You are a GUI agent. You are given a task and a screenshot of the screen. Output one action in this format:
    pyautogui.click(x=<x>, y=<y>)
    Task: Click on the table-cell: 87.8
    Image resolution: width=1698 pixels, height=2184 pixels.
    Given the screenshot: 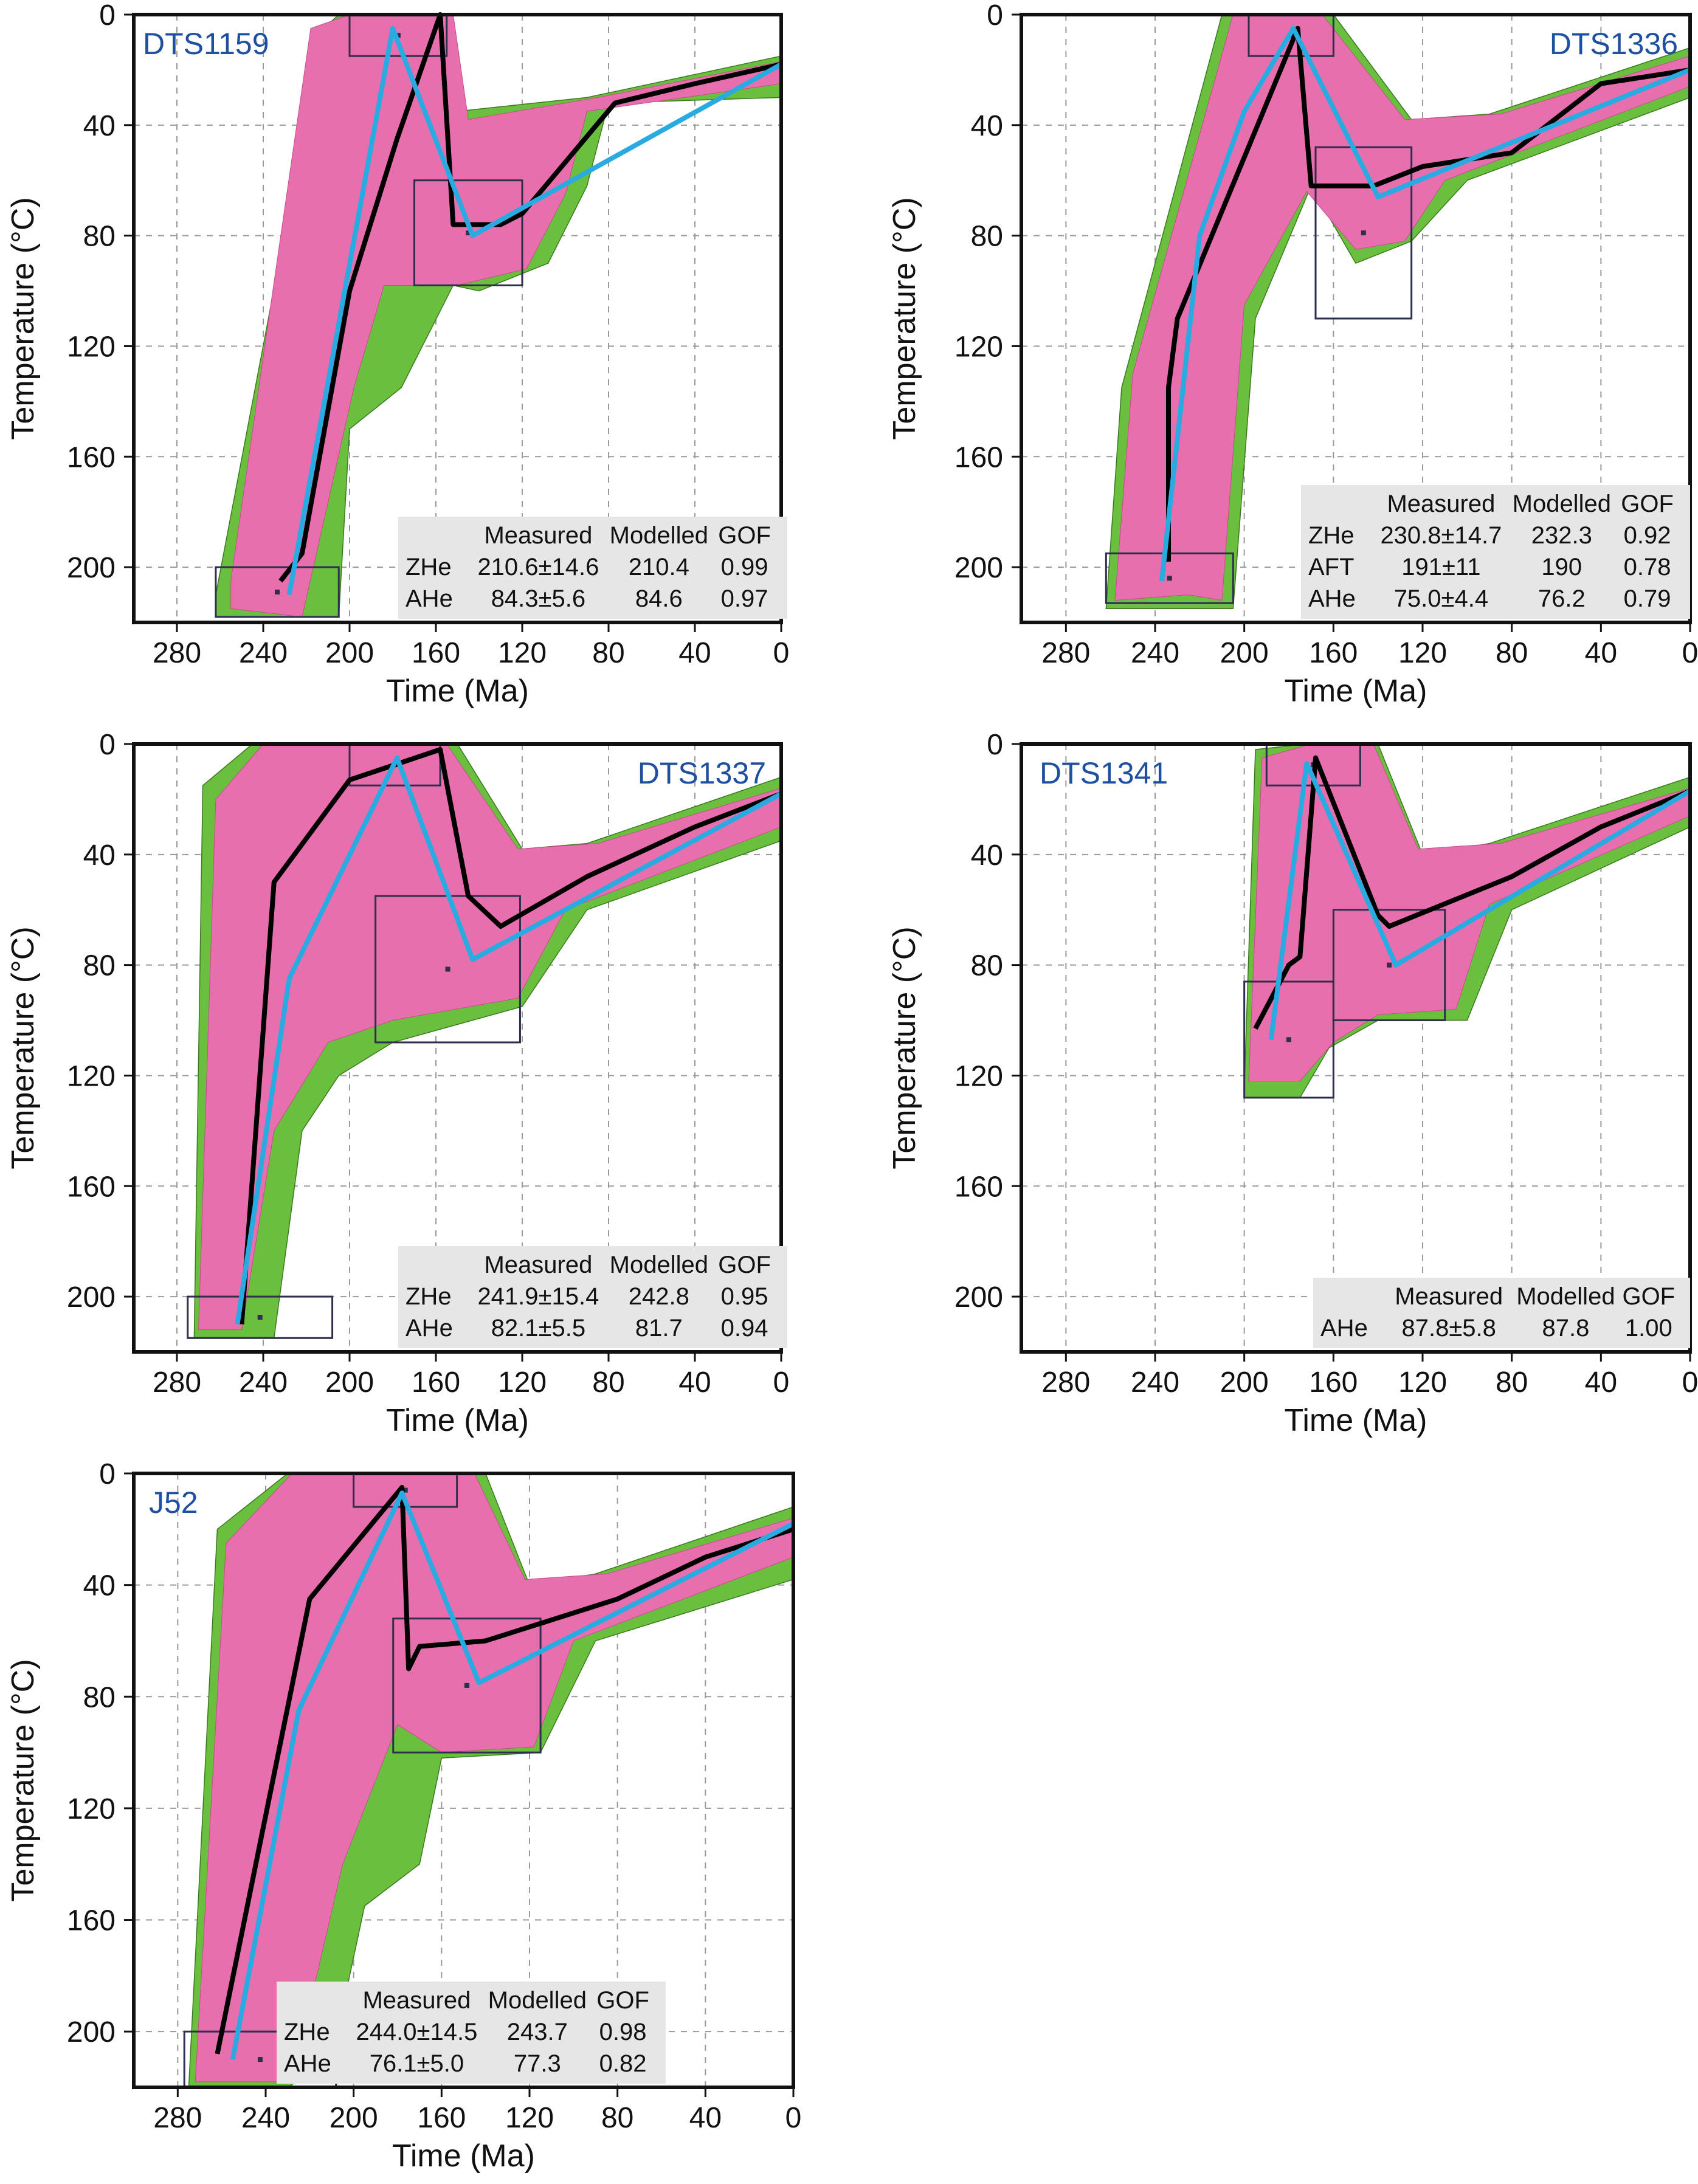 What is the action you would take?
    pyautogui.click(x=1565, y=1328)
    